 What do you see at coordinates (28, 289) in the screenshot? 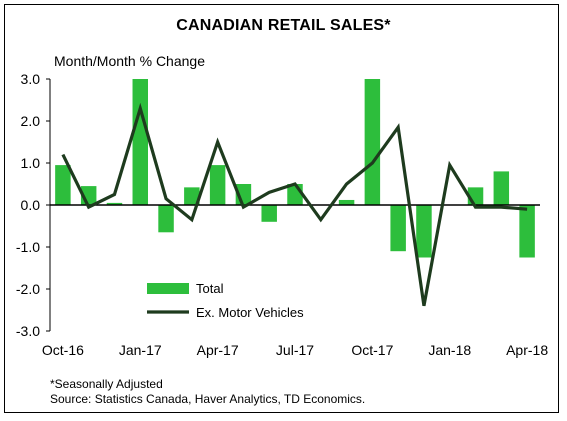
I see `y-tick-label: -2.0` at bounding box center [28, 289].